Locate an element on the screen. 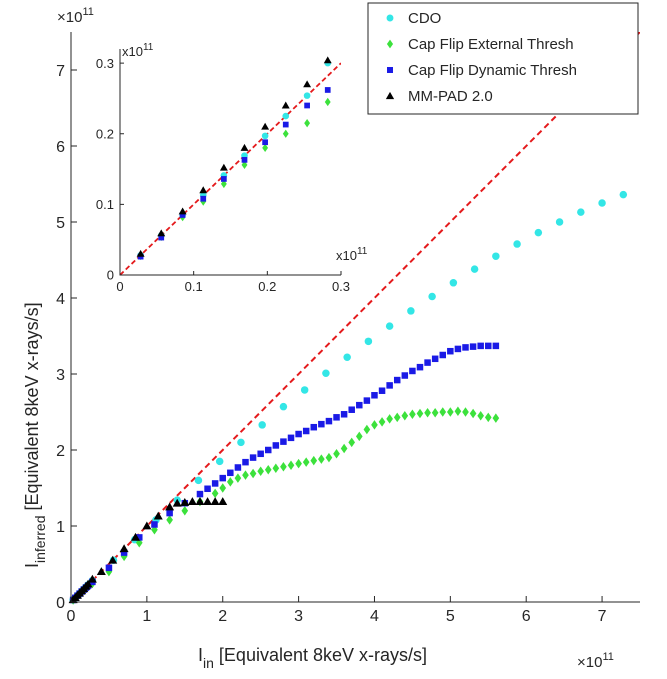 Image resolution: width=667 pixels, height=679 pixels. inset-x-tick-label: 0 is located at coordinates (119, 286).